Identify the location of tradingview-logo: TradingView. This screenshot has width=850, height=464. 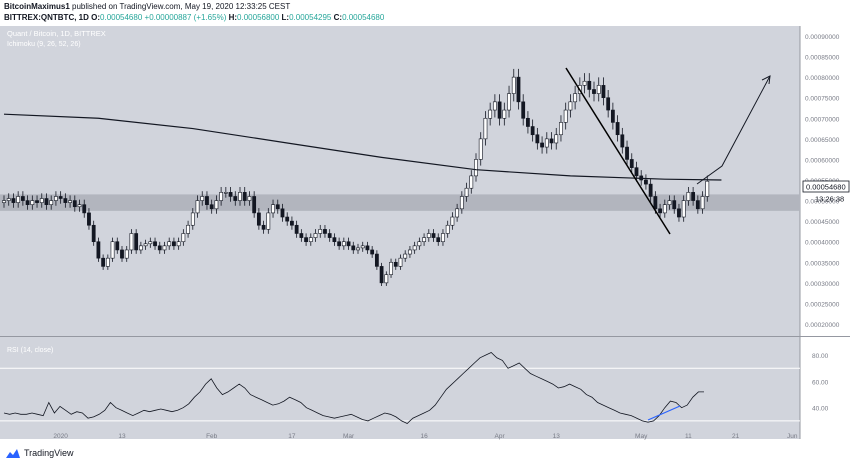
(40, 453).